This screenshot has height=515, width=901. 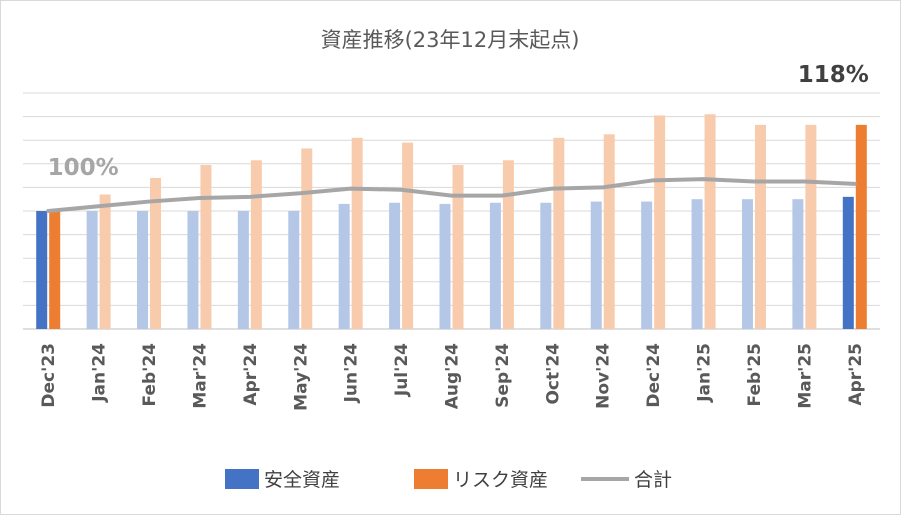 I want to click on x-tick-label: Mar'25, so click(x=805, y=376).